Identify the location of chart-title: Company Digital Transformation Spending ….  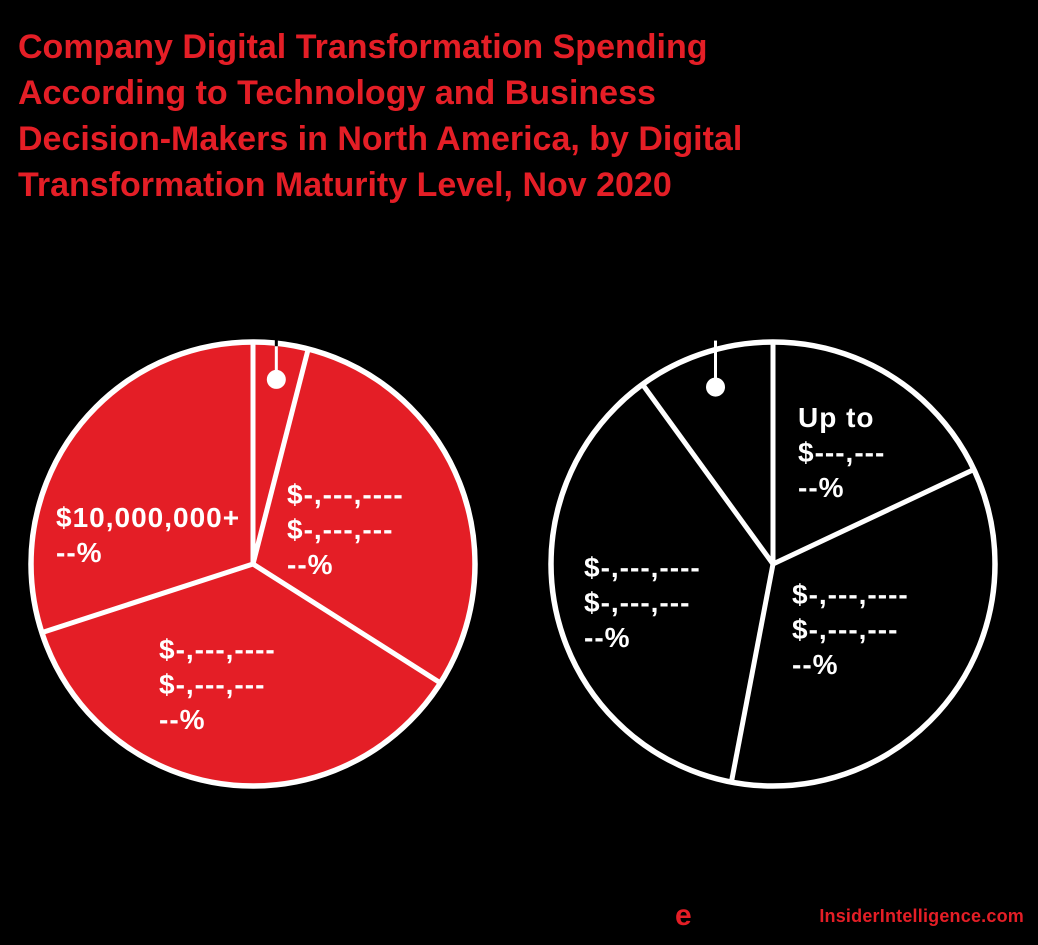
(380, 116).